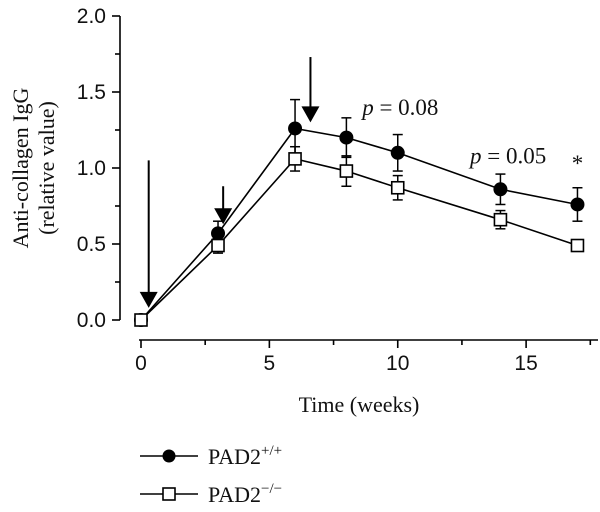 The width and height of the screenshot is (600, 512). Describe the element at coordinates (271, 451) in the screenshot. I see `legend-label-superscript: +/+` at that location.